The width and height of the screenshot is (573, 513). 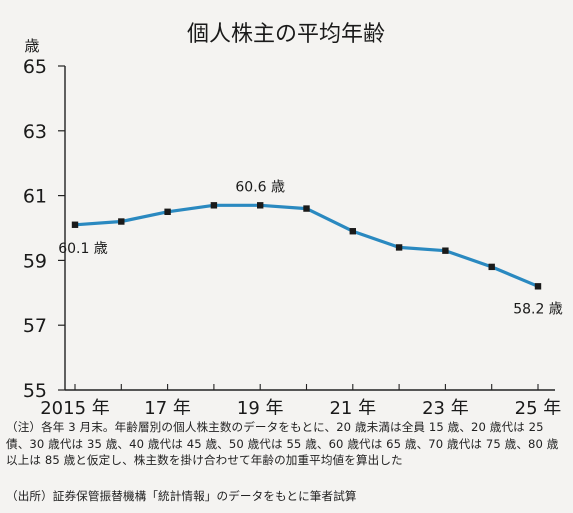 What do you see at coordinates (306, 245) in the screenshot?
I see `series-line` at bounding box center [306, 245].